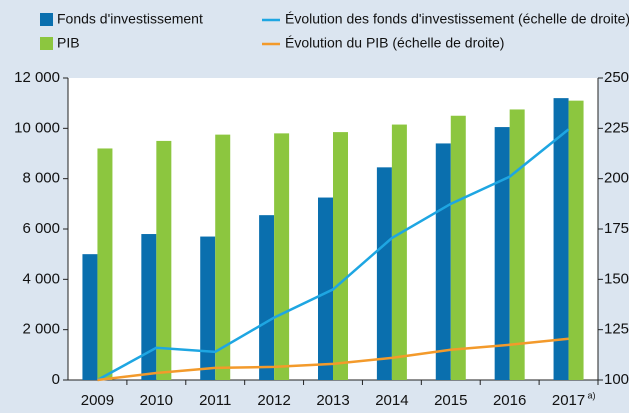  I want to click on y2-tick-label: 225, so click(616, 127).